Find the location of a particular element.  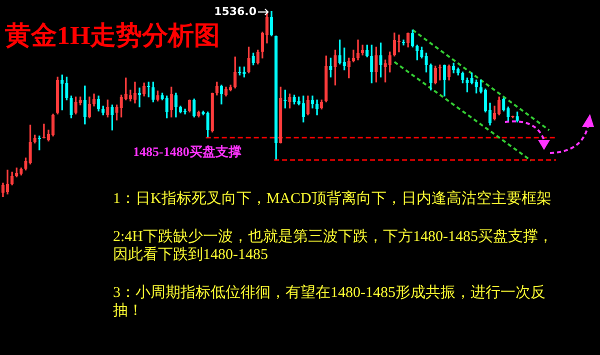

text: 3：小周期指标低位徘徊，有望在1480-1485形成共振，进行一次反抽！ is located at coordinates (329, 302).